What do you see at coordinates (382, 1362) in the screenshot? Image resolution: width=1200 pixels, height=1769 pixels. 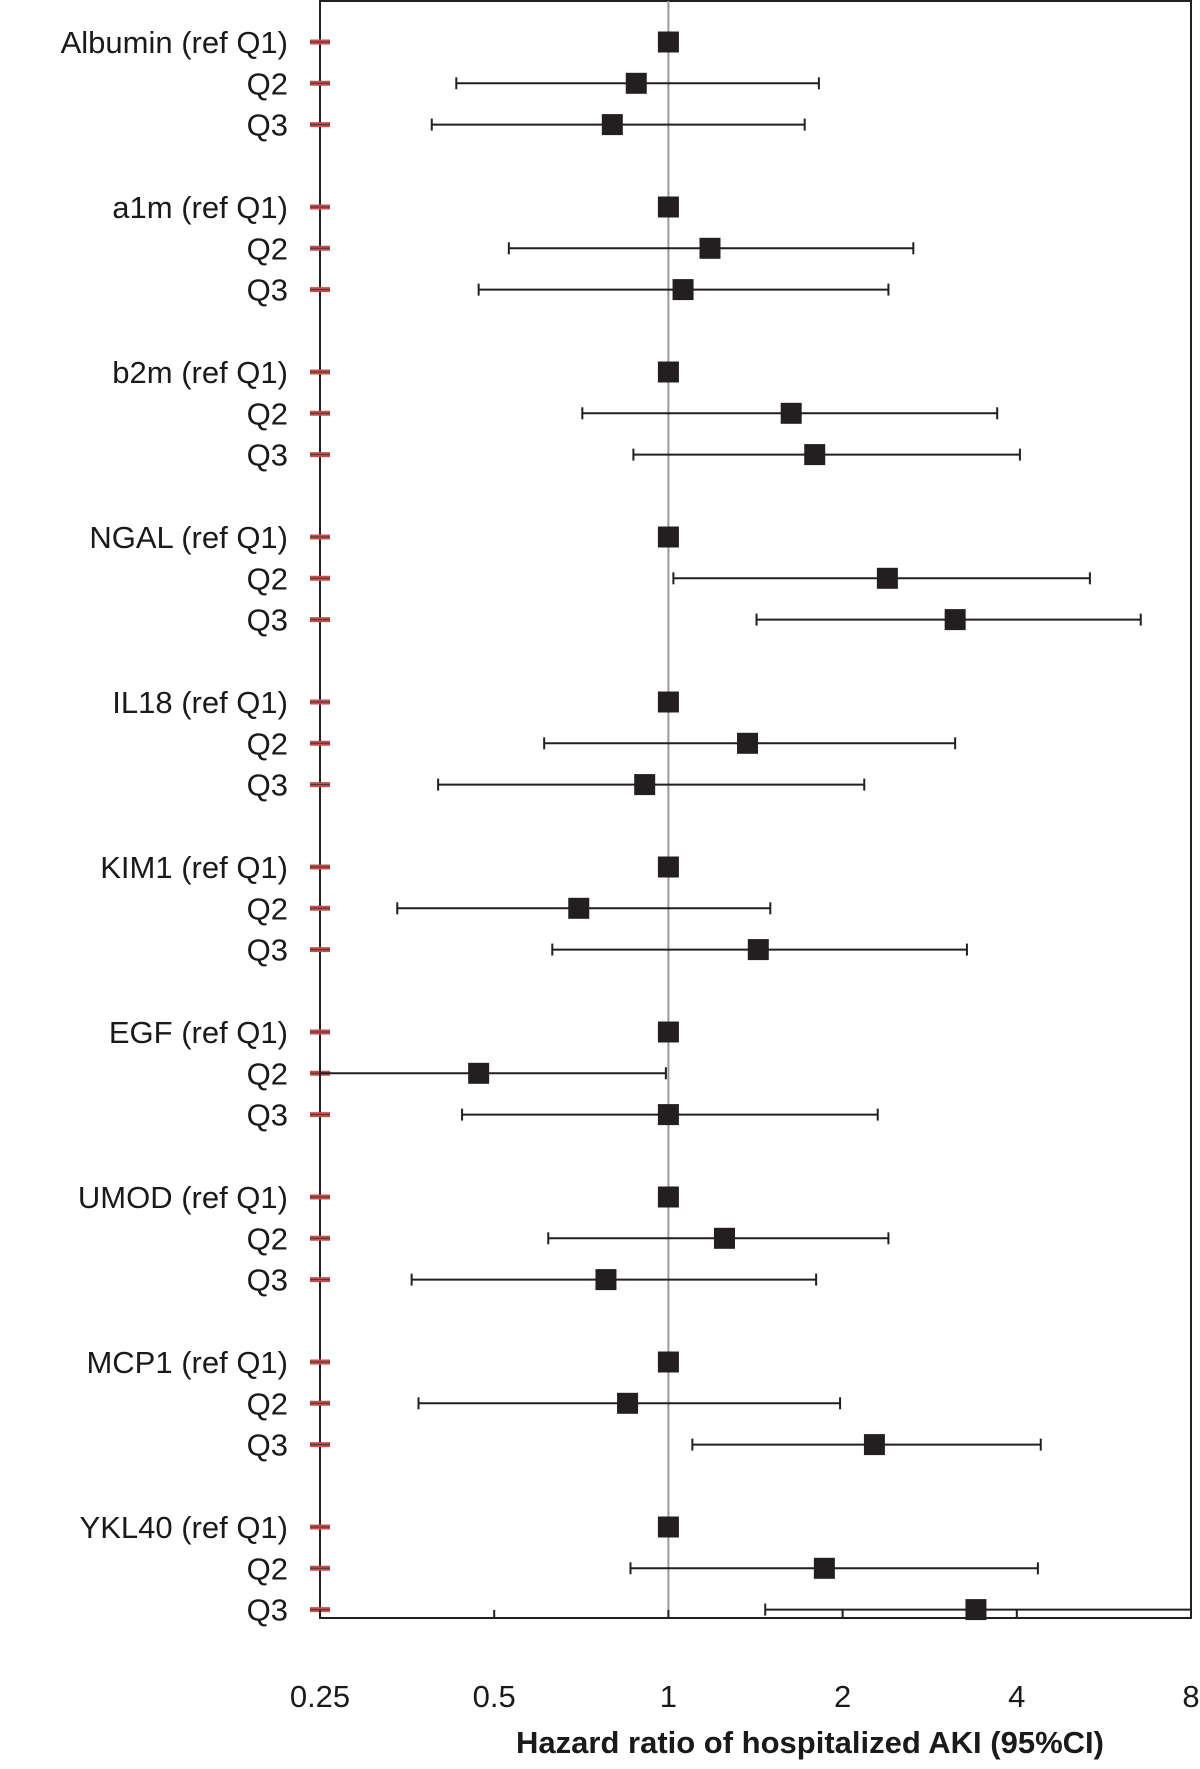 I see `forest-row: MCP1 (ref Q1)` at bounding box center [382, 1362].